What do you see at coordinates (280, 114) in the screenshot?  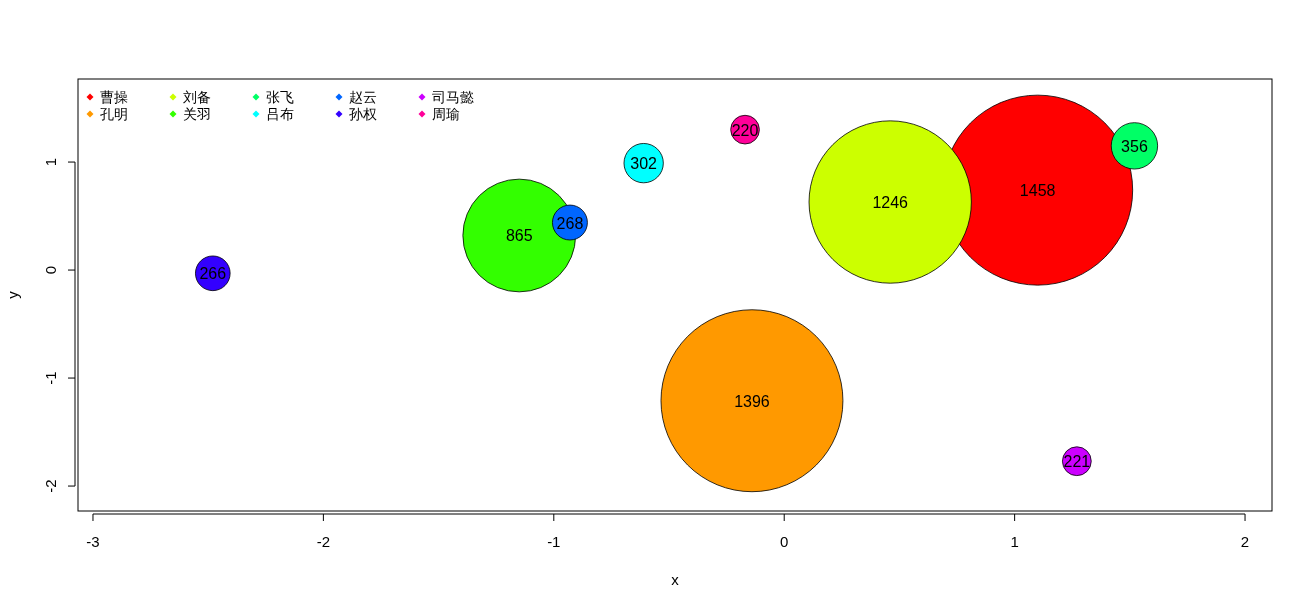 I see `legend-label: 吕布` at bounding box center [280, 114].